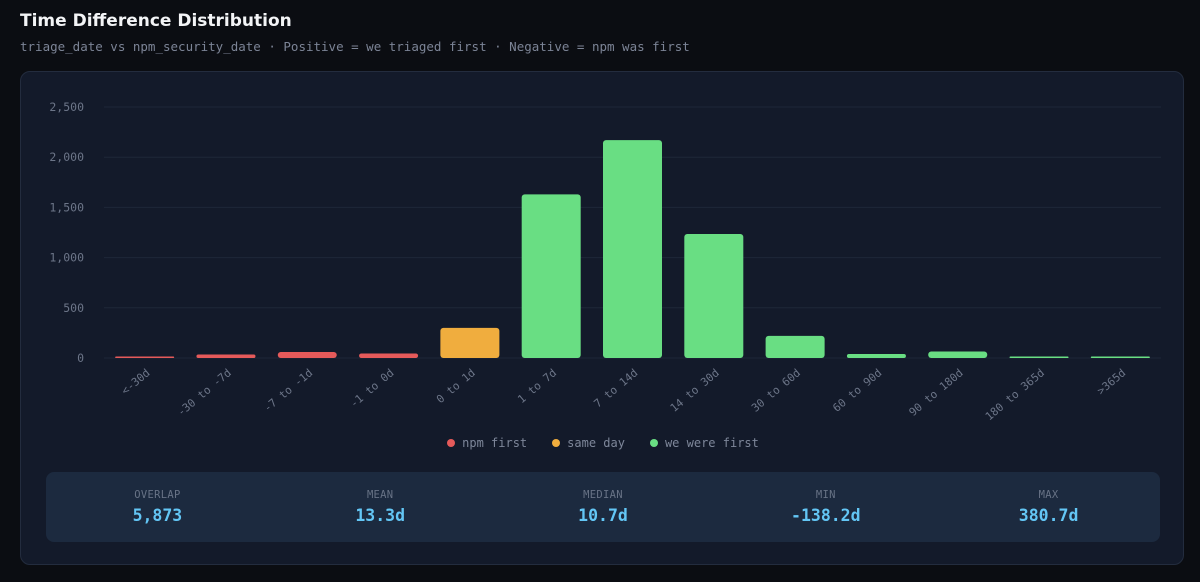  Describe the element at coordinates (156, 21) in the screenshot. I see `page-title: Time Difference Distribution` at that location.